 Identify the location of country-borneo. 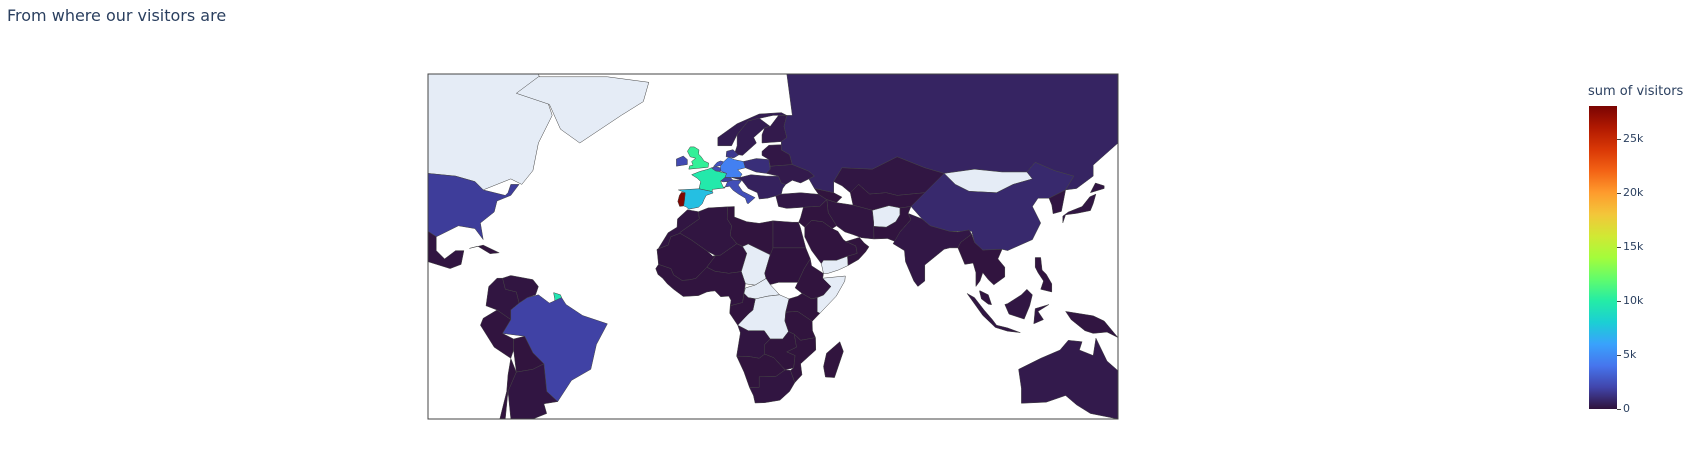
(1018, 304).